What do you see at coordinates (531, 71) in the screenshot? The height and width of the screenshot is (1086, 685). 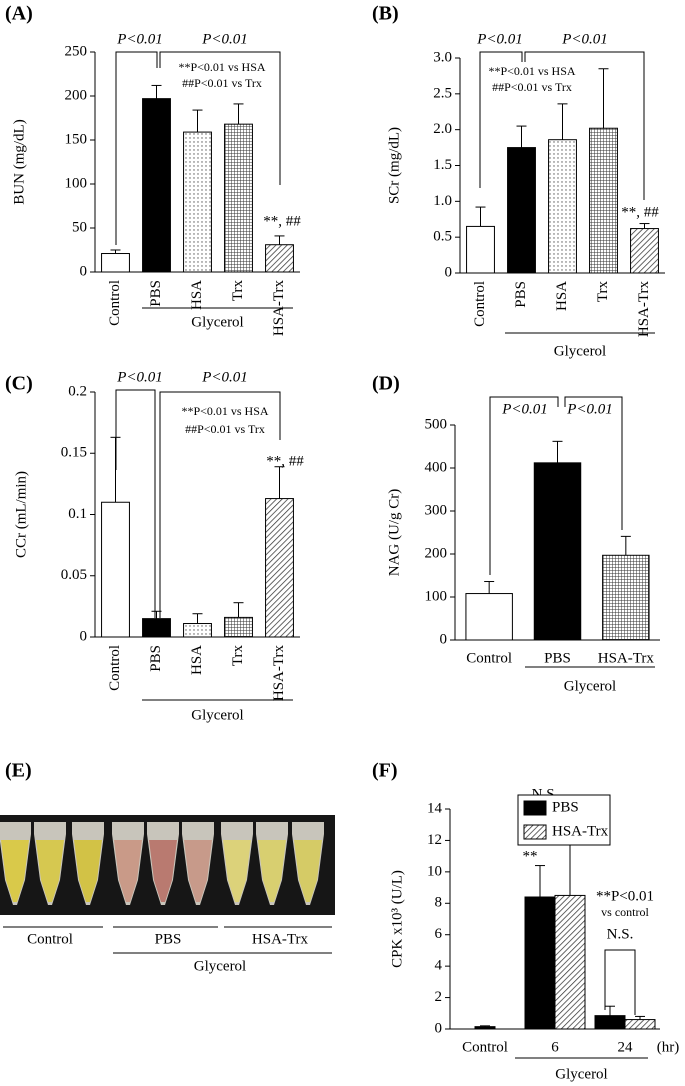 I see `annotation: **P<0.01 vs HSA` at bounding box center [531, 71].